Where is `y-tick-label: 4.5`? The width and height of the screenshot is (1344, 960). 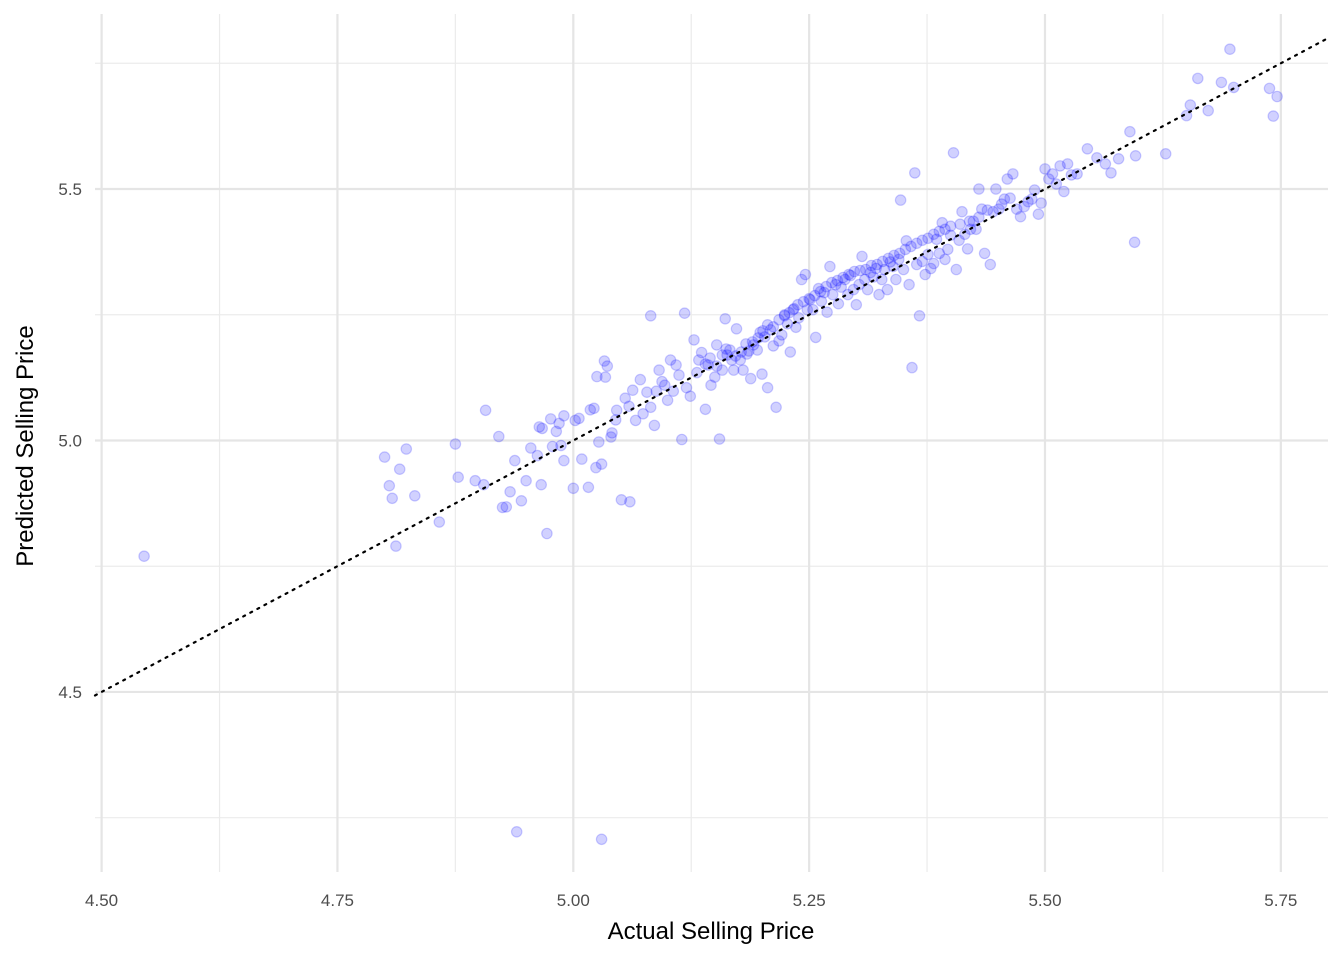
y-tick-label: 4.5 is located at coordinates (70, 692).